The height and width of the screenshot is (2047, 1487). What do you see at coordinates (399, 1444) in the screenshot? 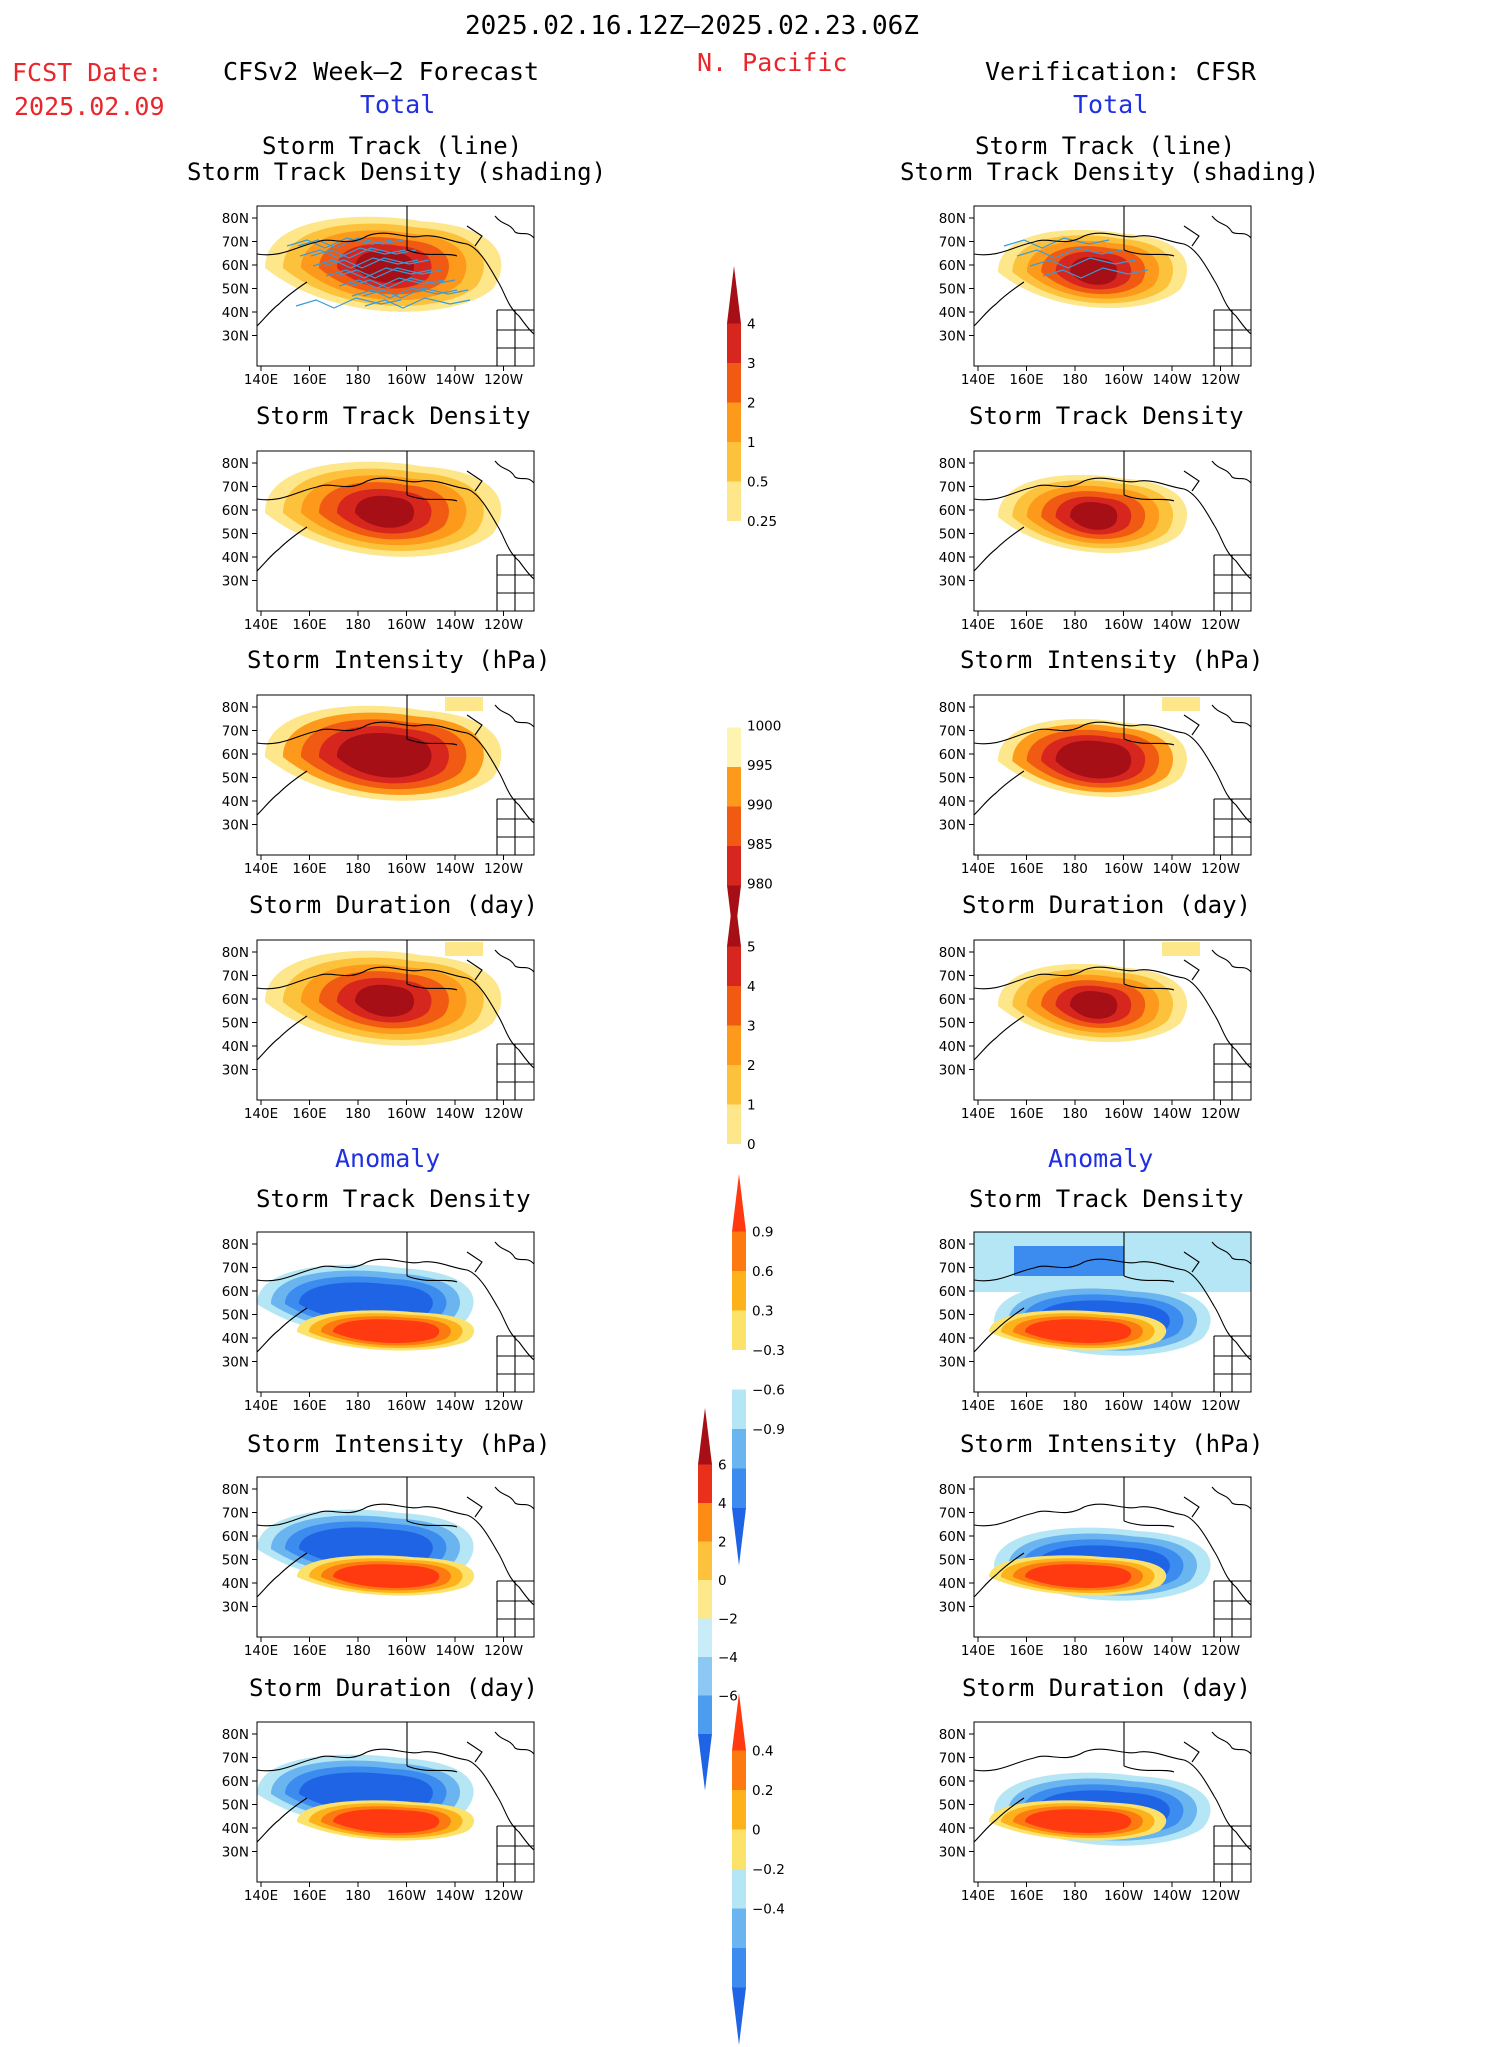
I see `left-anom-intensity-title: Storm Intensity (hPa)` at bounding box center [399, 1444].